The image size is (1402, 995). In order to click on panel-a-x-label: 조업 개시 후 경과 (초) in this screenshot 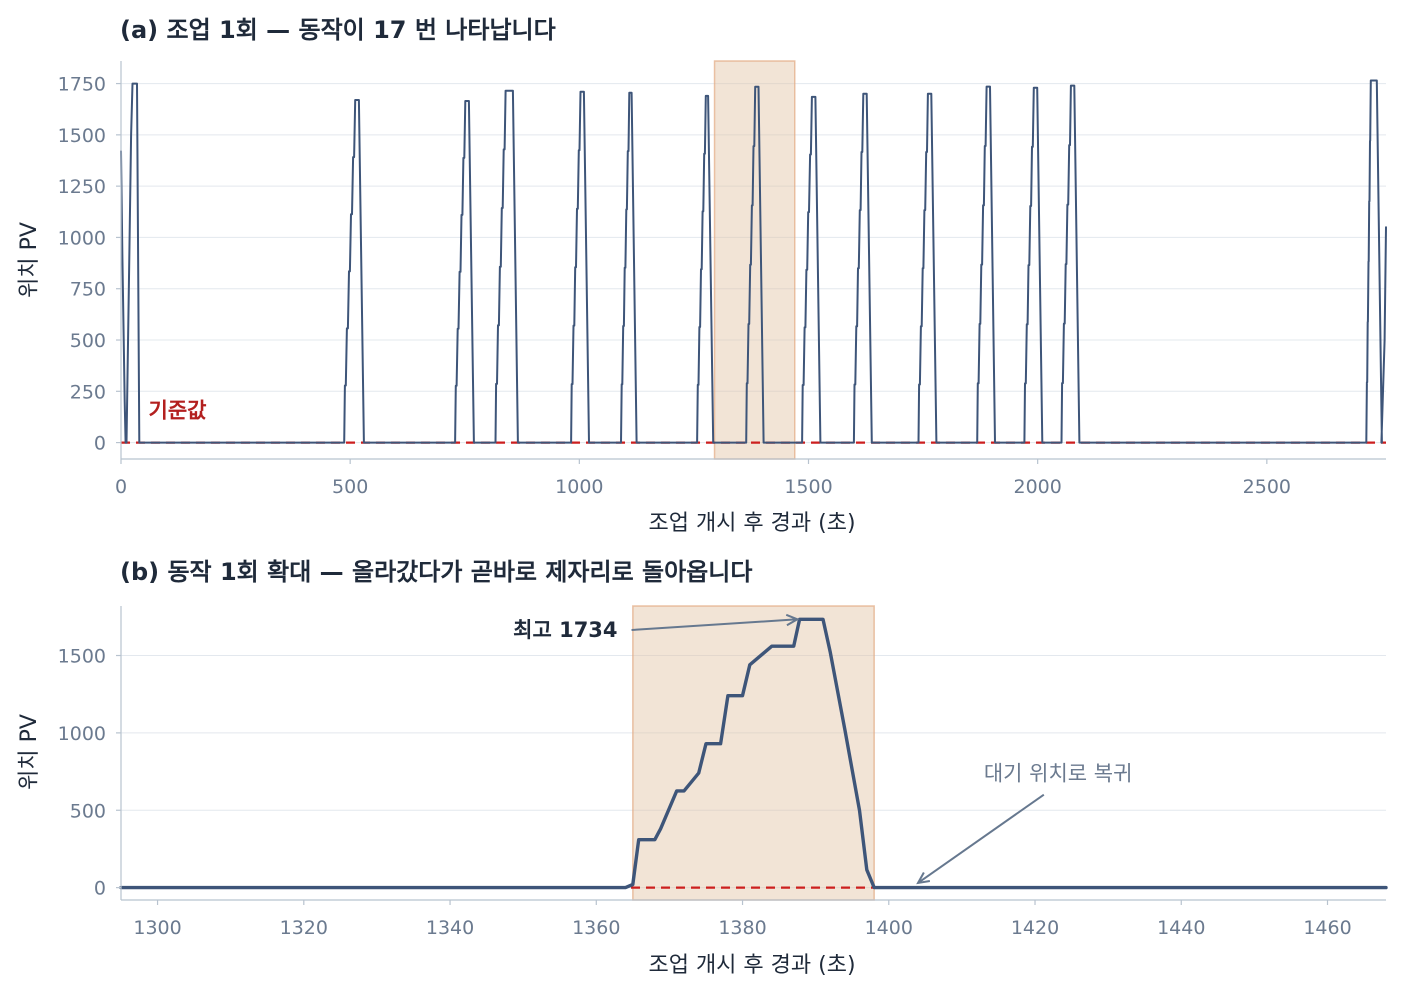, I will do `click(751, 523)`.